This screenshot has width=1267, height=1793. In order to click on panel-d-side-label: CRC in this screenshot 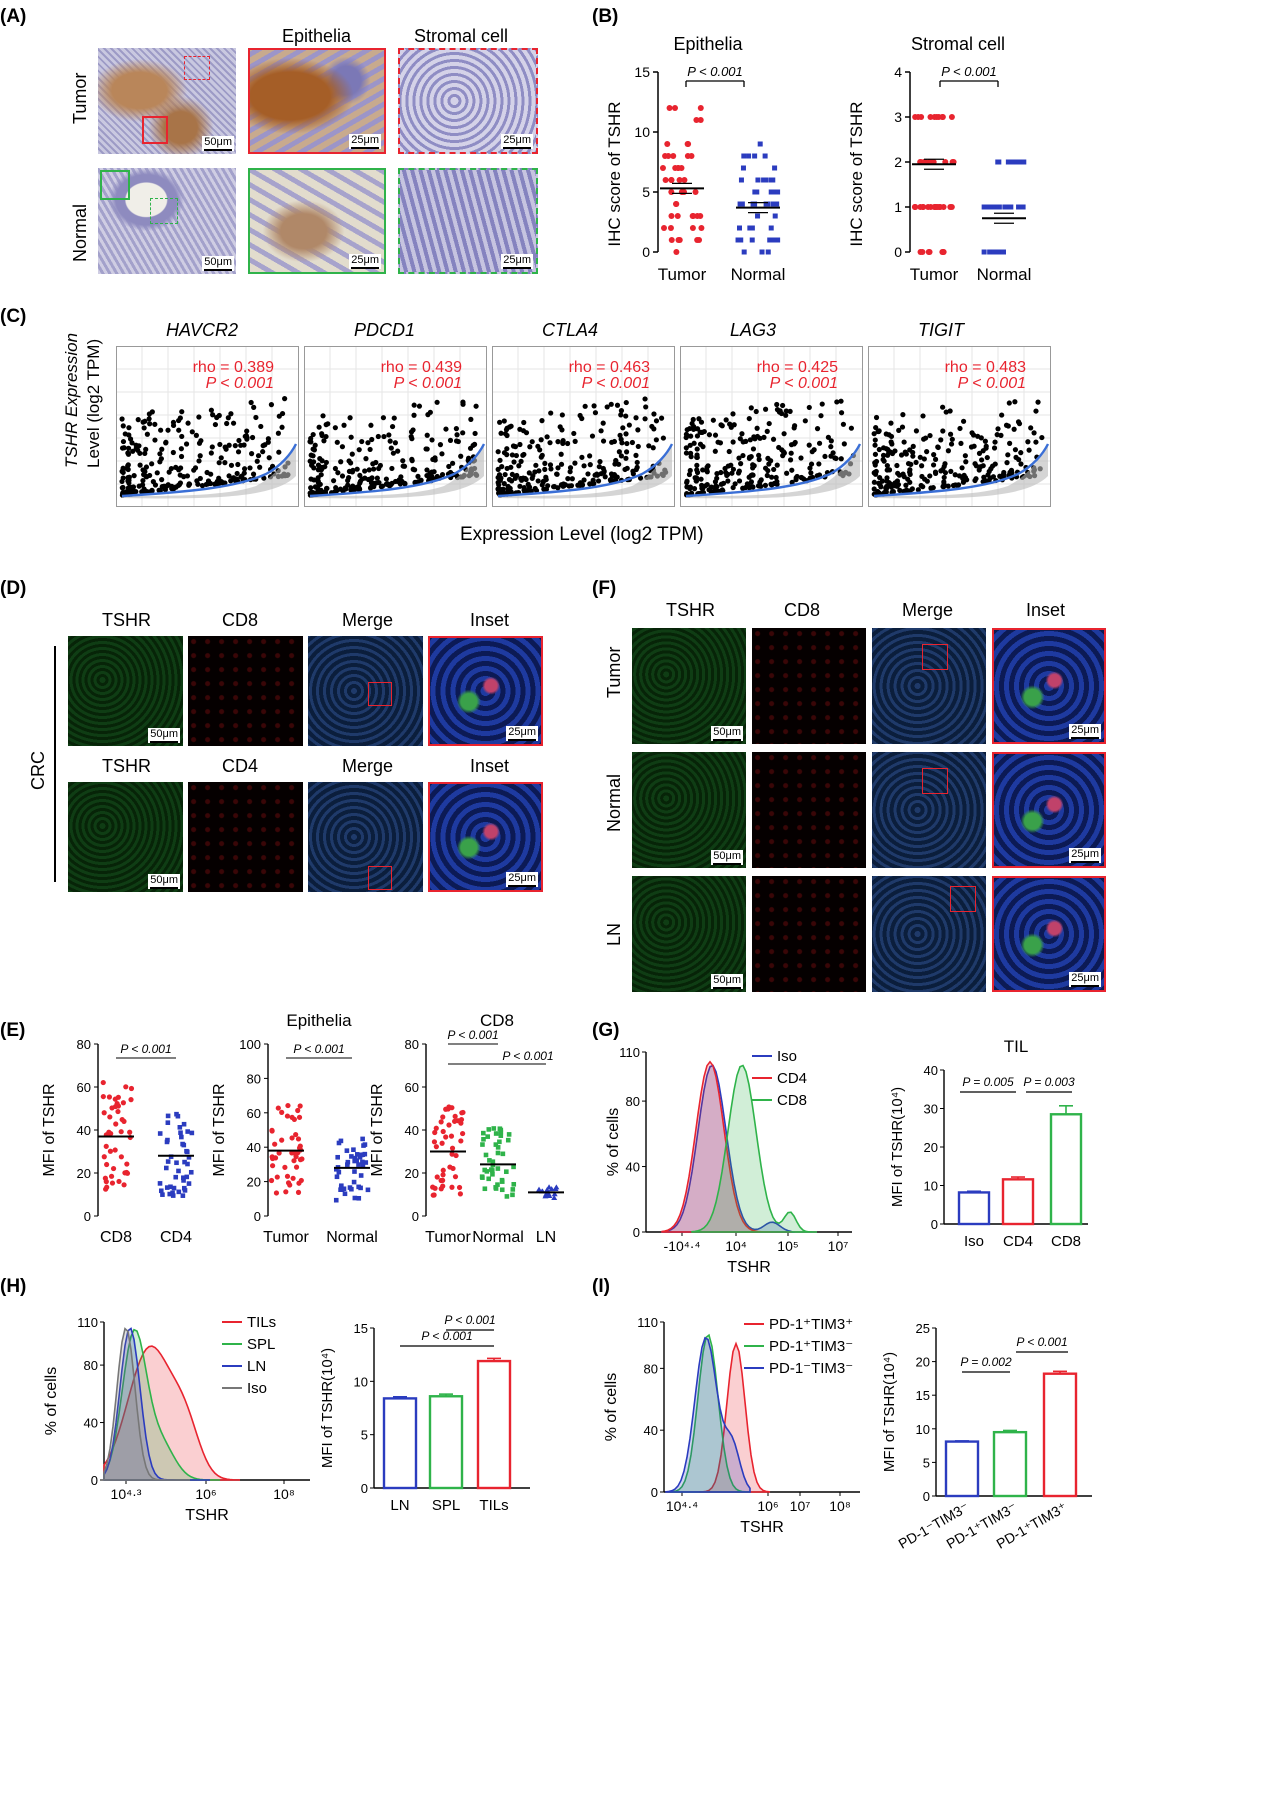, I will do `click(38, 770)`.